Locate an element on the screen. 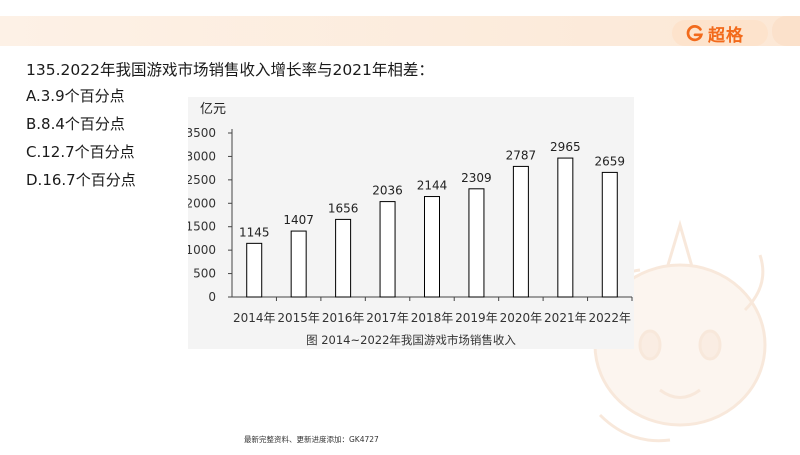  x-tick-label: 2018年 is located at coordinates (432, 318).